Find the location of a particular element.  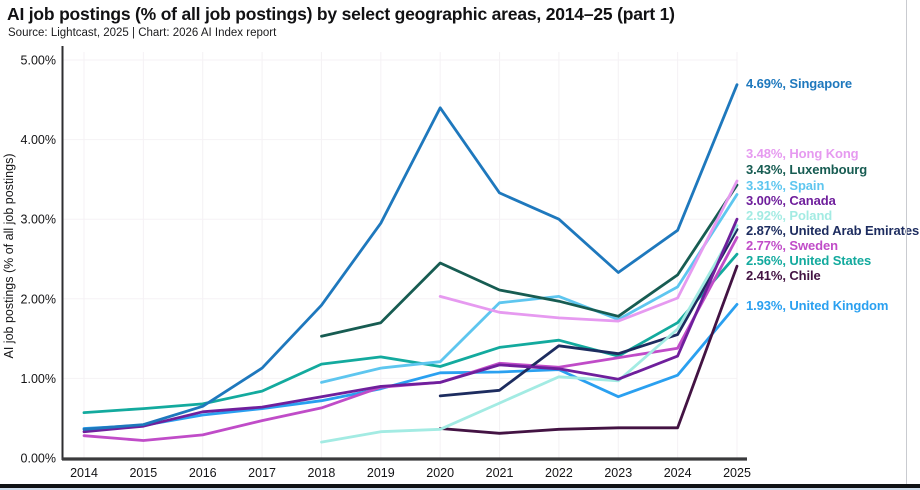

x-tick-label: 2022 is located at coordinates (559, 473).